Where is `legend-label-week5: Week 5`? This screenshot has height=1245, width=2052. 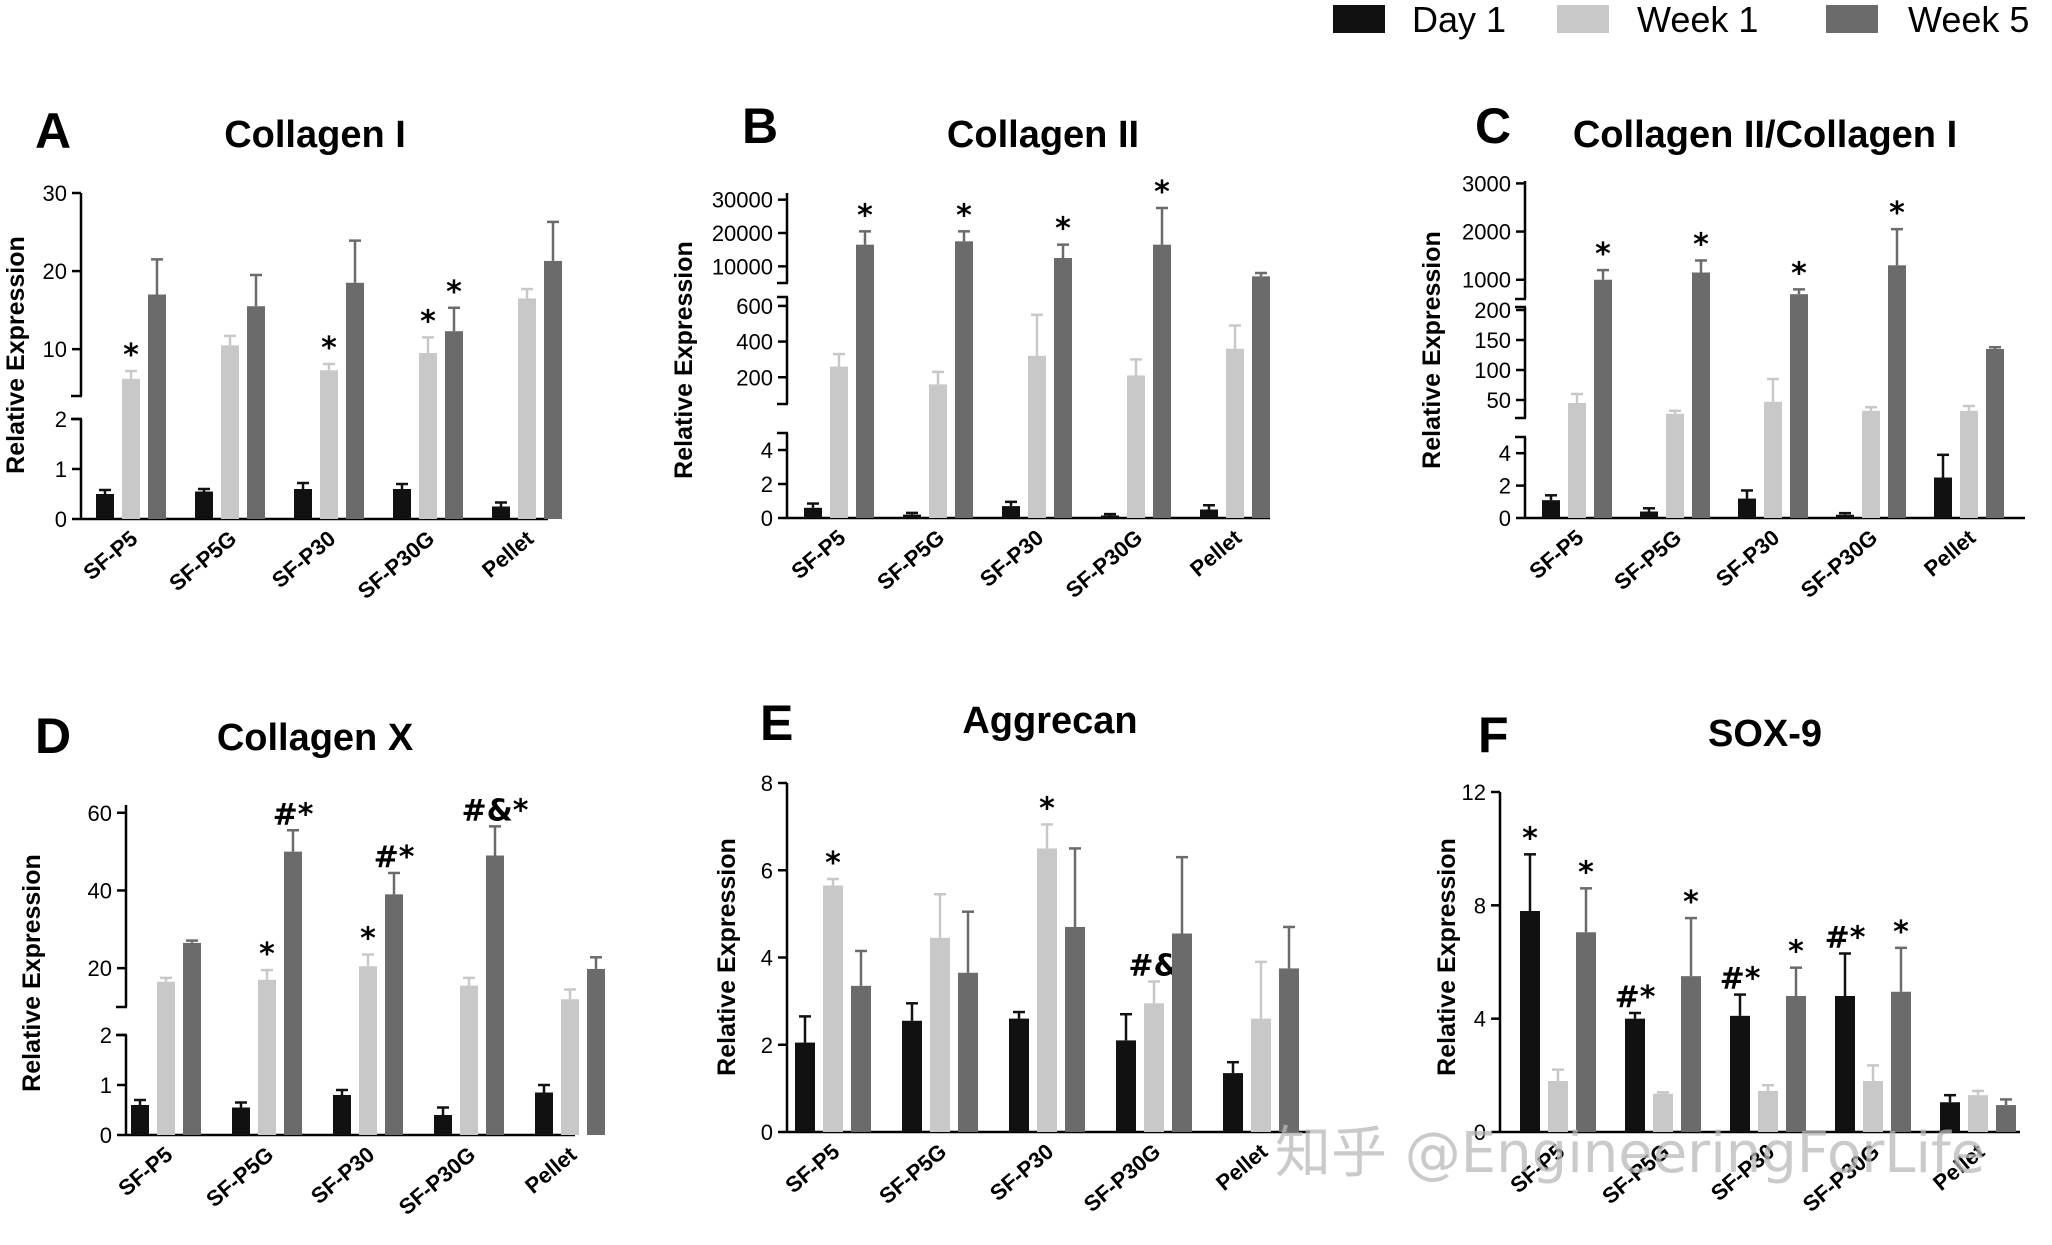
legend-label-week5: Week 5 is located at coordinates (1968, 20).